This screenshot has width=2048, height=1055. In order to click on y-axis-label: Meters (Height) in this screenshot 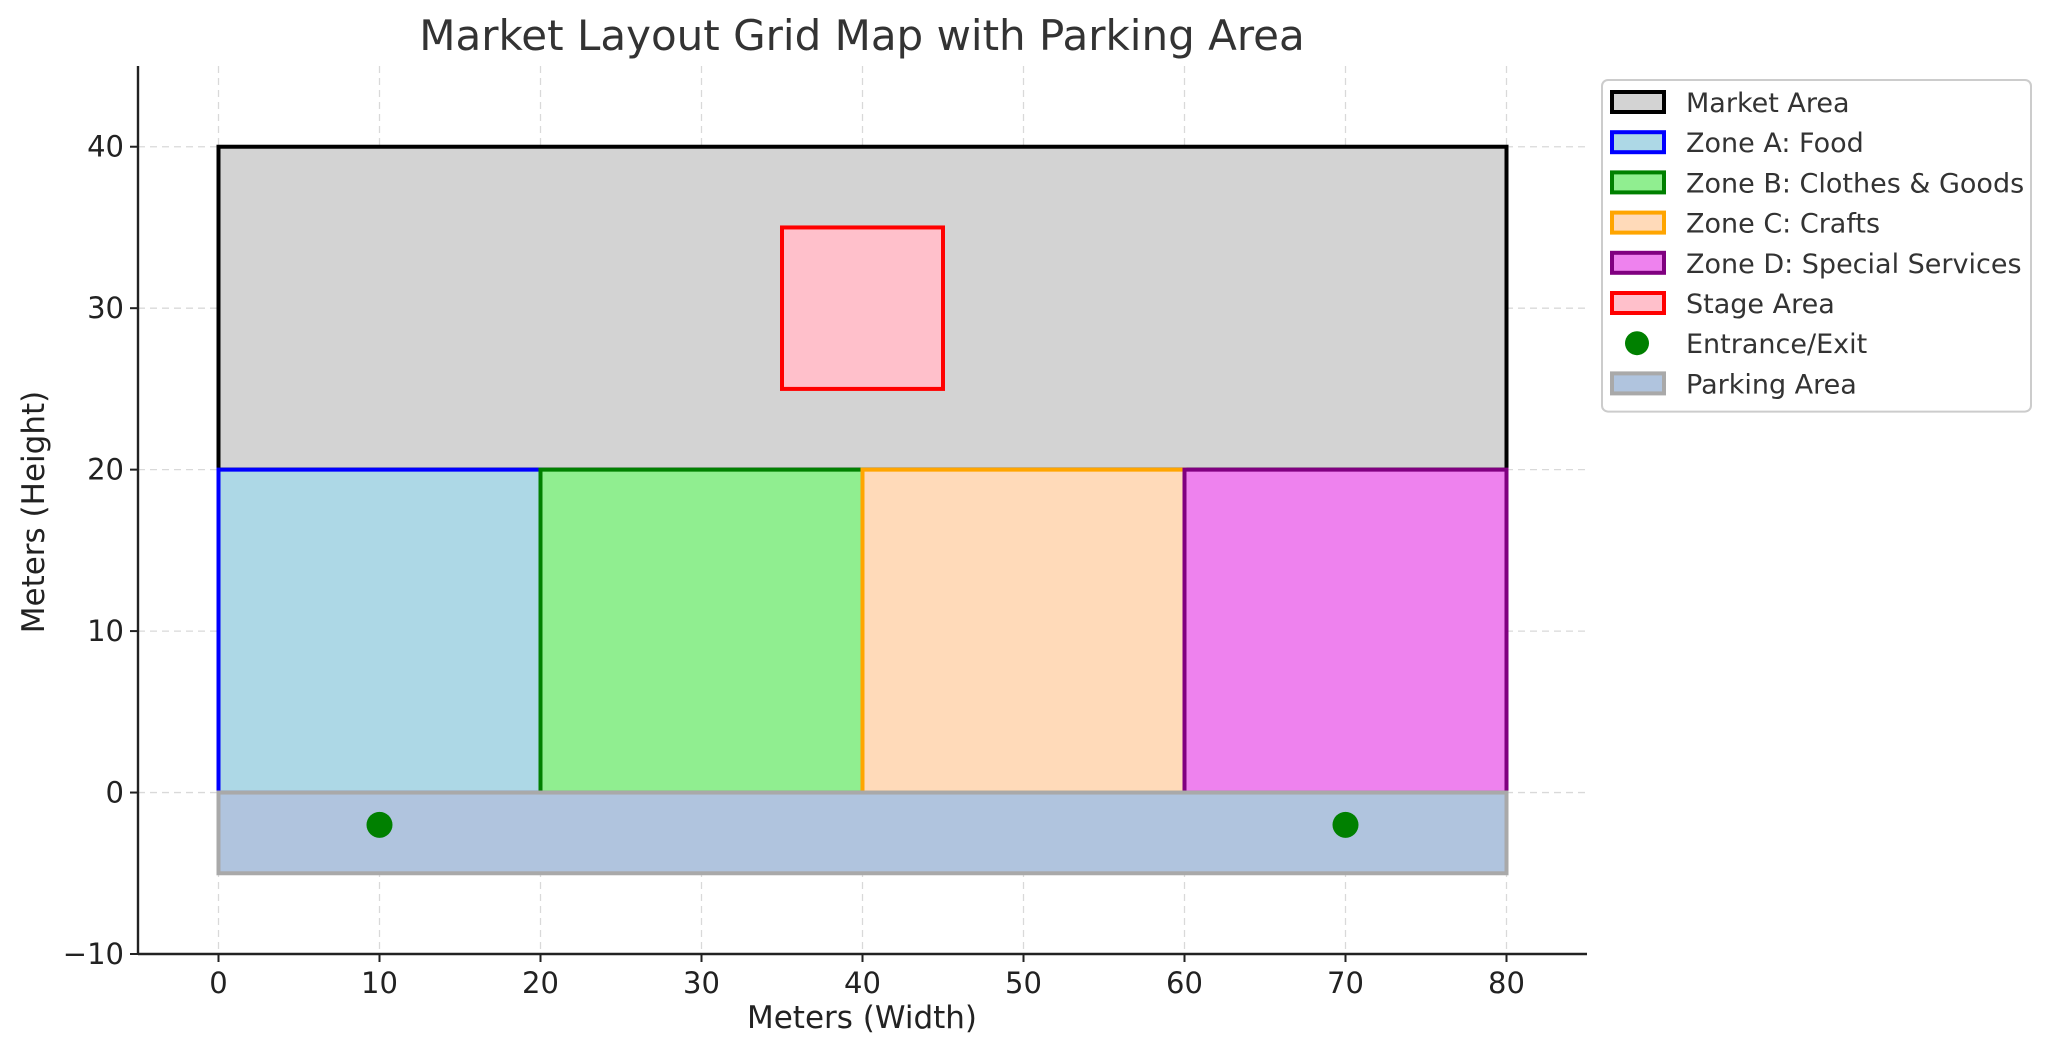, I will do `click(34, 512)`.